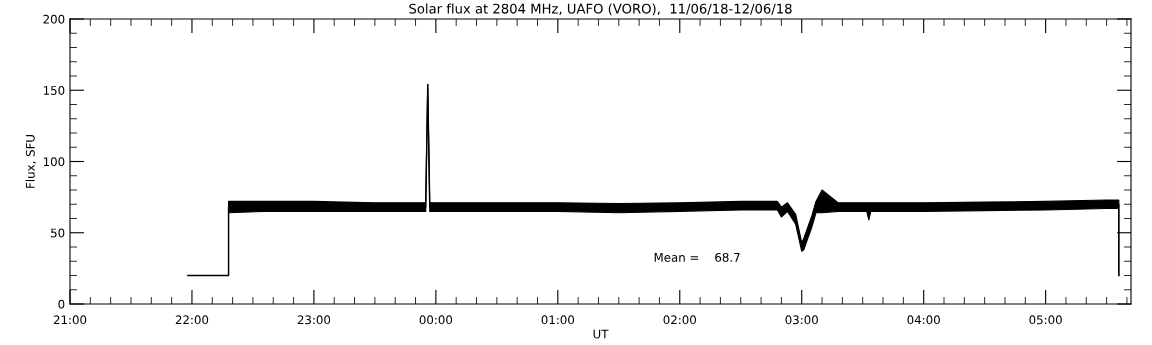 This screenshot has height=345, width=1152. I want to click on annotation: Mean = 68.7, so click(697, 257).